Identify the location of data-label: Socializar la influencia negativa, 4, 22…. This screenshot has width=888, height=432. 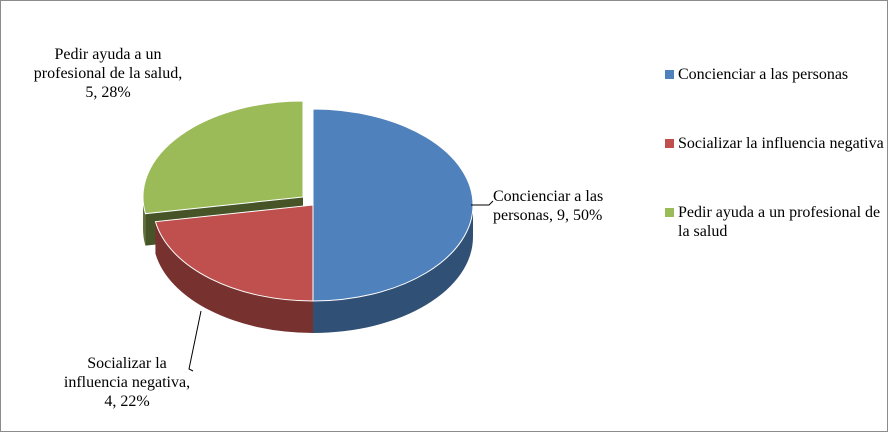
(127, 382).